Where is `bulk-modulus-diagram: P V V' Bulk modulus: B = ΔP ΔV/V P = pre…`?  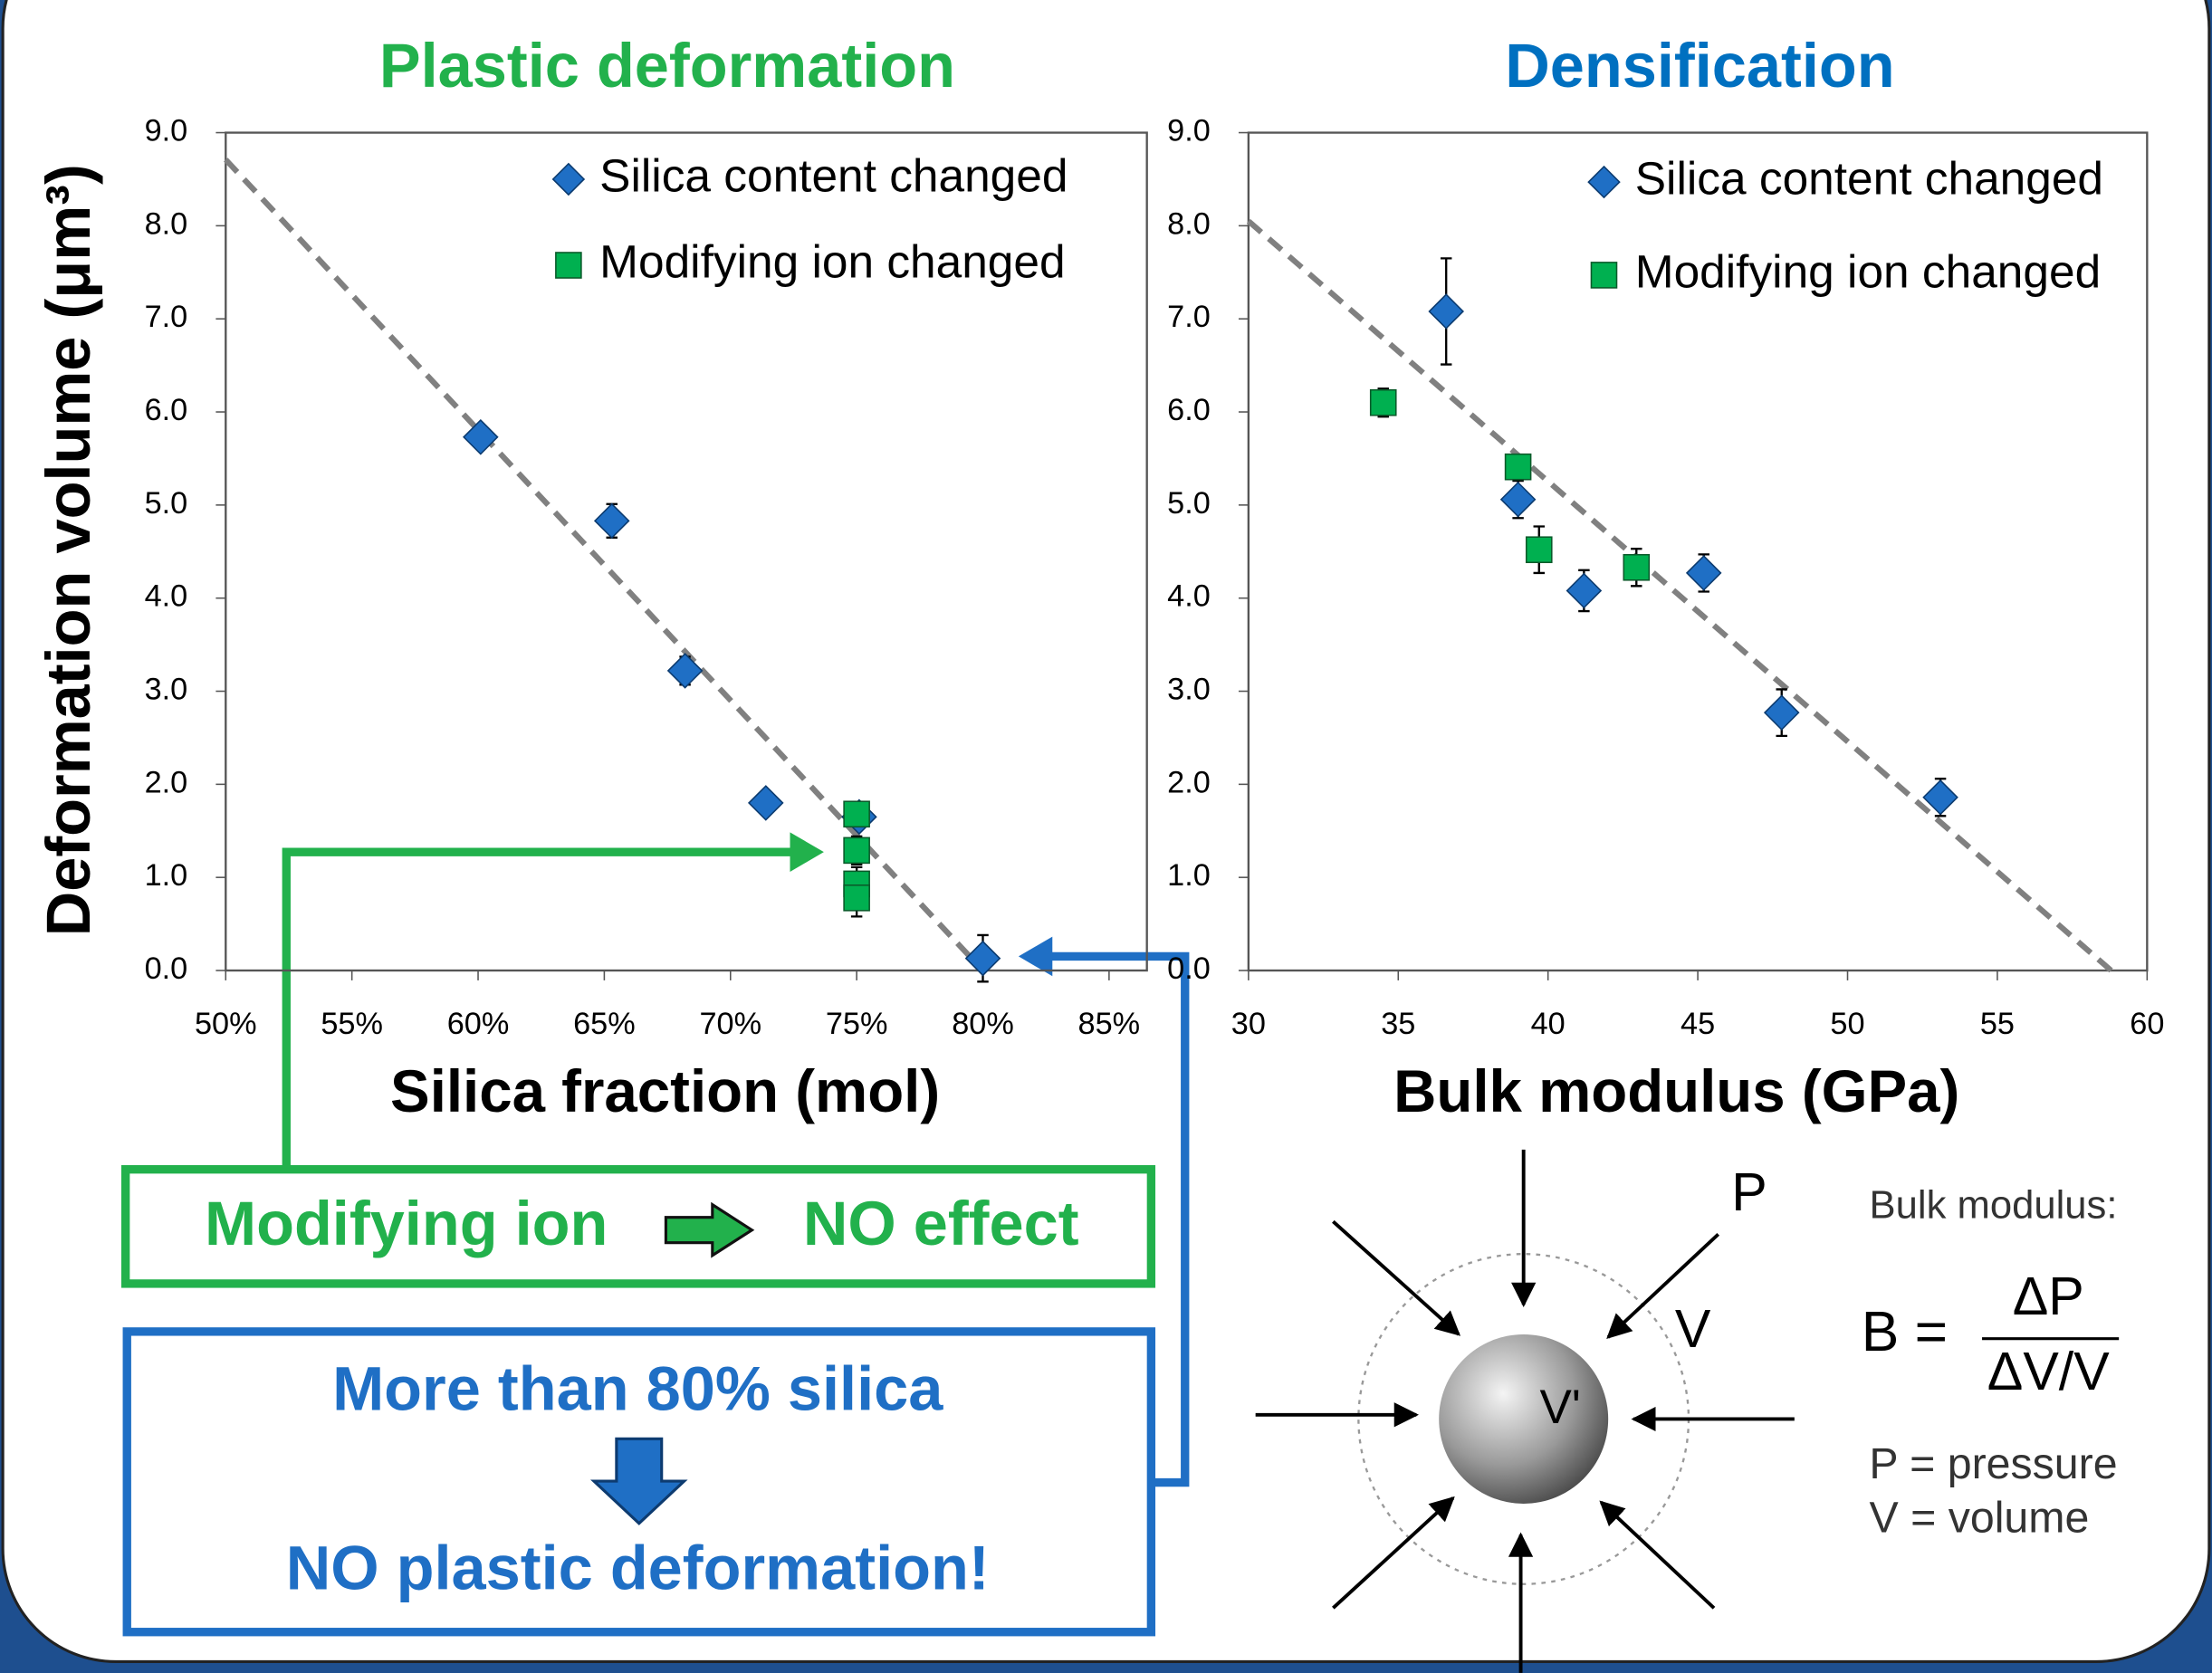 bulk-modulus-diagram: P V V' Bulk modulus: B = ΔP ΔV/V P = pre… is located at coordinates (1687, 1411).